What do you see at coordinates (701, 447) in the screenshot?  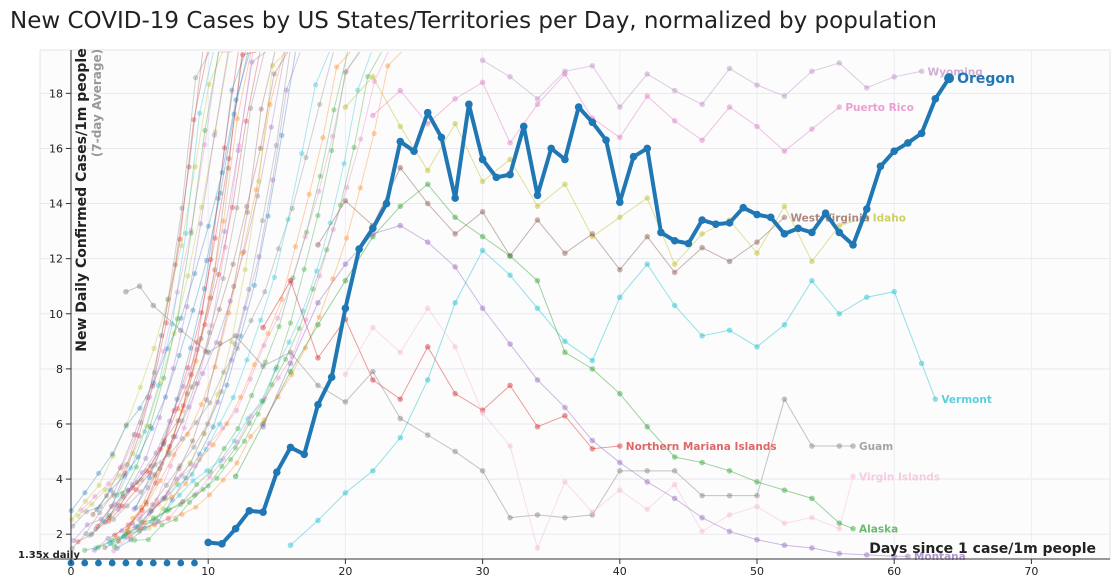 I see `series-label: Northern Mariana Islands` at bounding box center [701, 447].